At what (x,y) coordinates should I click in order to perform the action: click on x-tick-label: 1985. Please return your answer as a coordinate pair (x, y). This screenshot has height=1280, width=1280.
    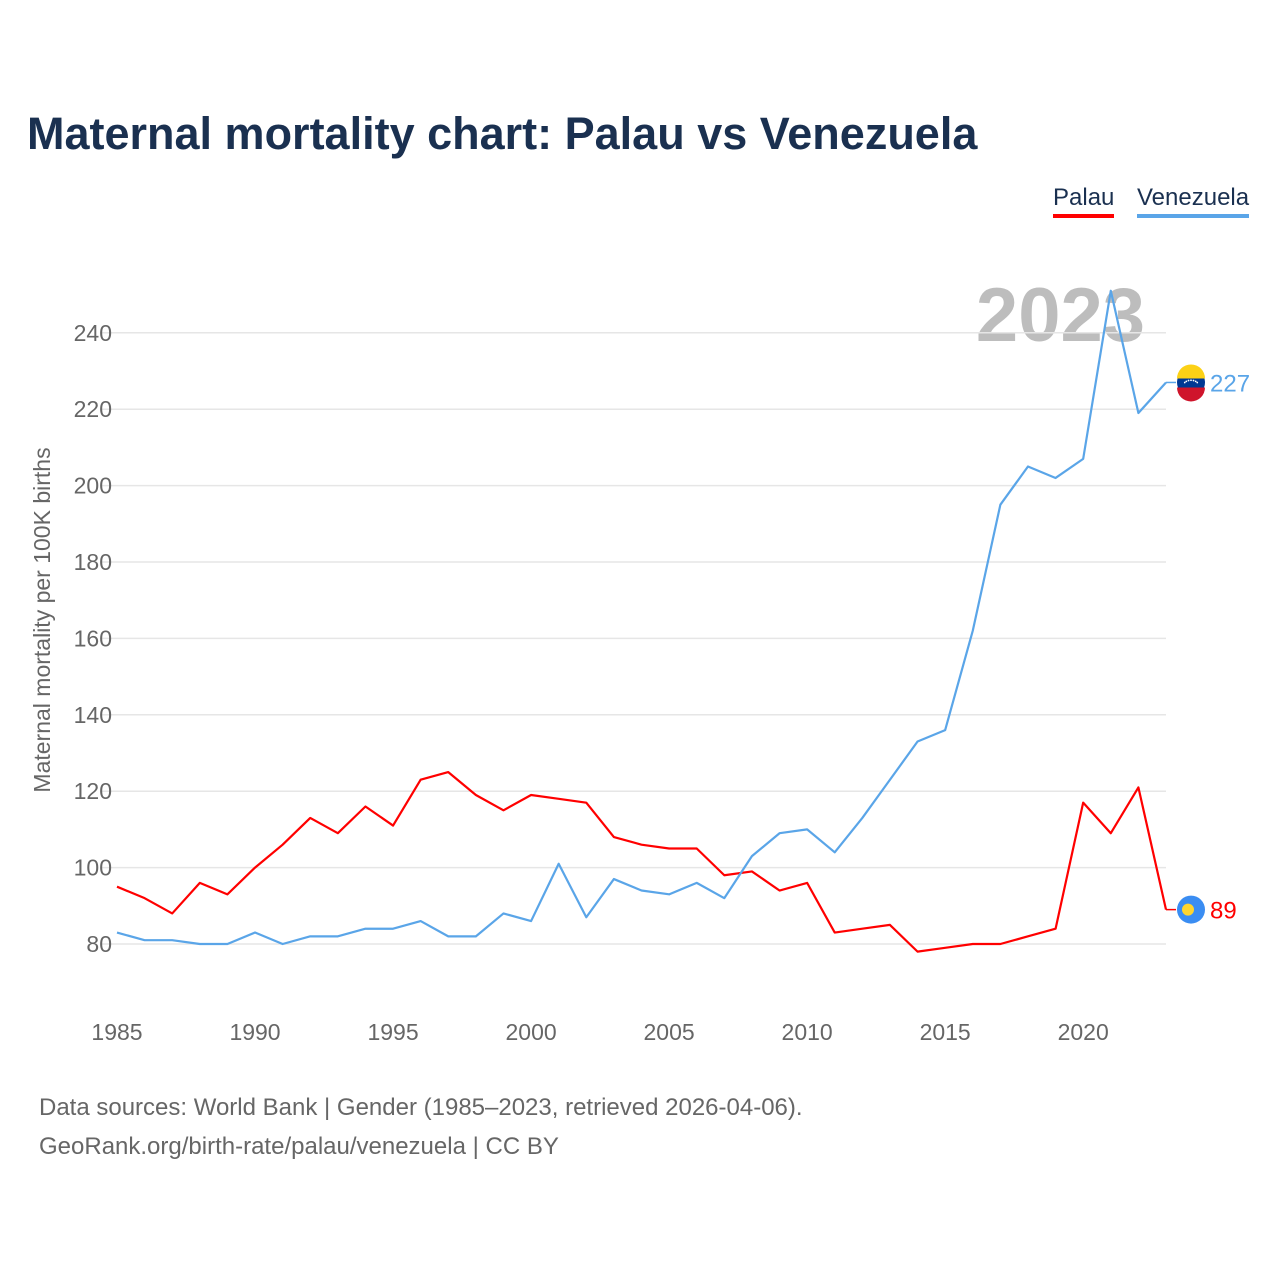
    Looking at the image, I should click on (116, 1032).